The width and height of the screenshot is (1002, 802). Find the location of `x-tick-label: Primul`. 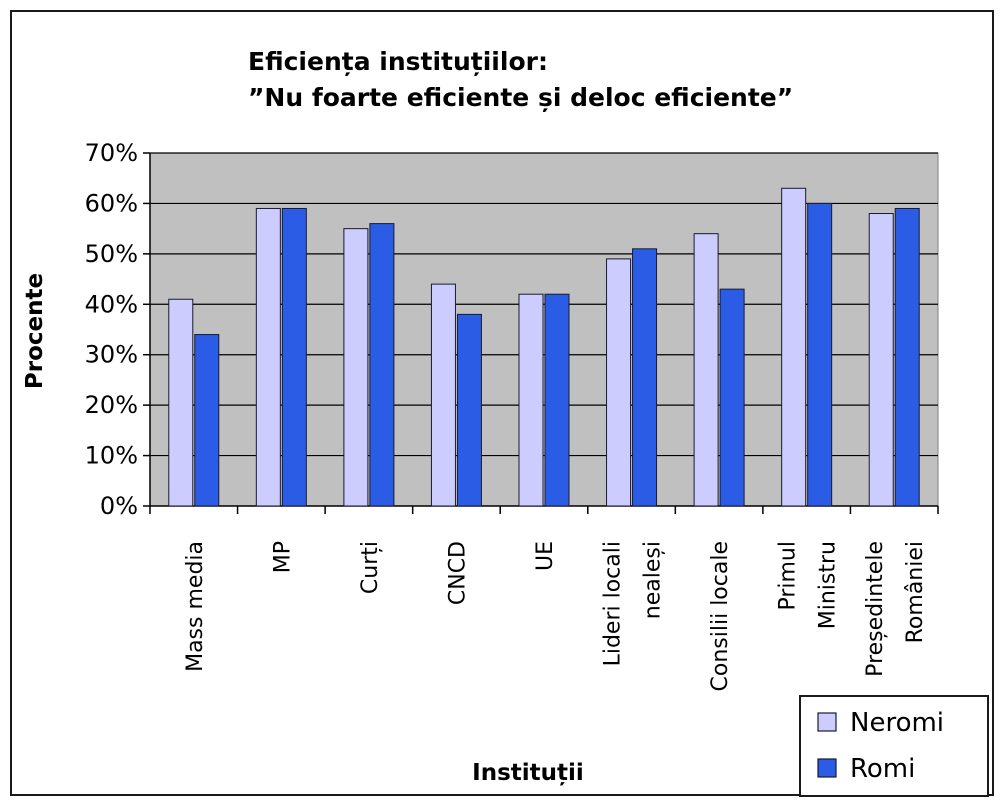

x-tick-label: Primul is located at coordinates (788, 576).